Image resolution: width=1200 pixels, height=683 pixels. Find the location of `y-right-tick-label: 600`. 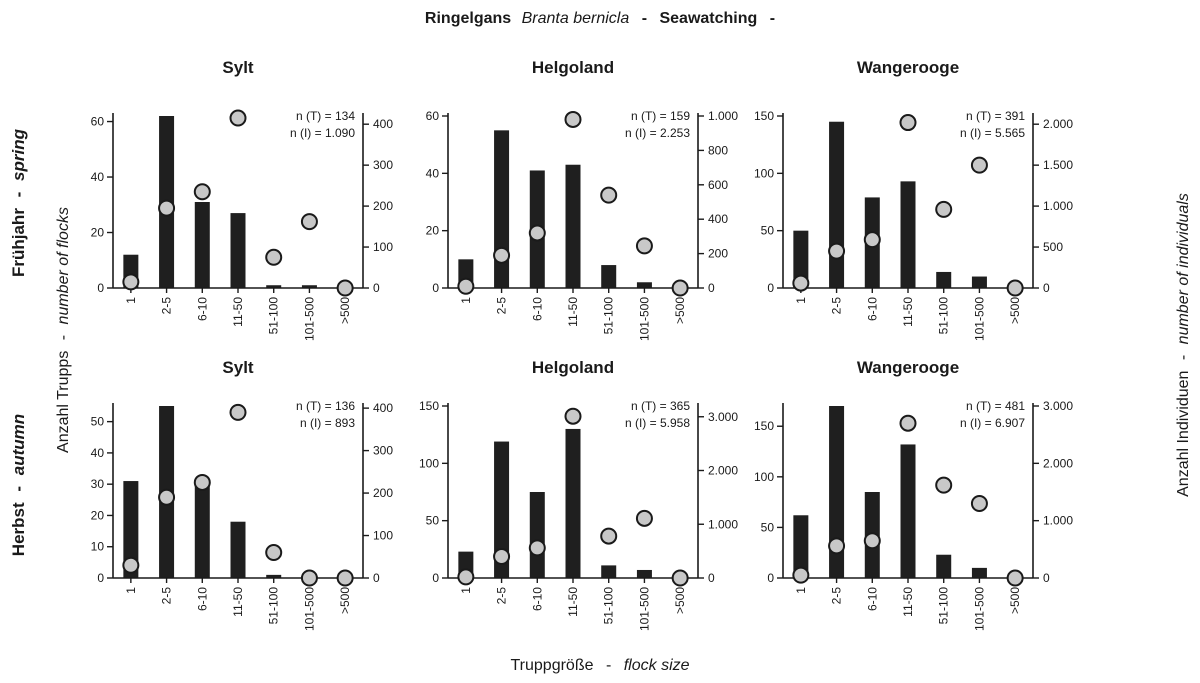

y-right-tick-label: 600 is located at coordinates (718, 185).